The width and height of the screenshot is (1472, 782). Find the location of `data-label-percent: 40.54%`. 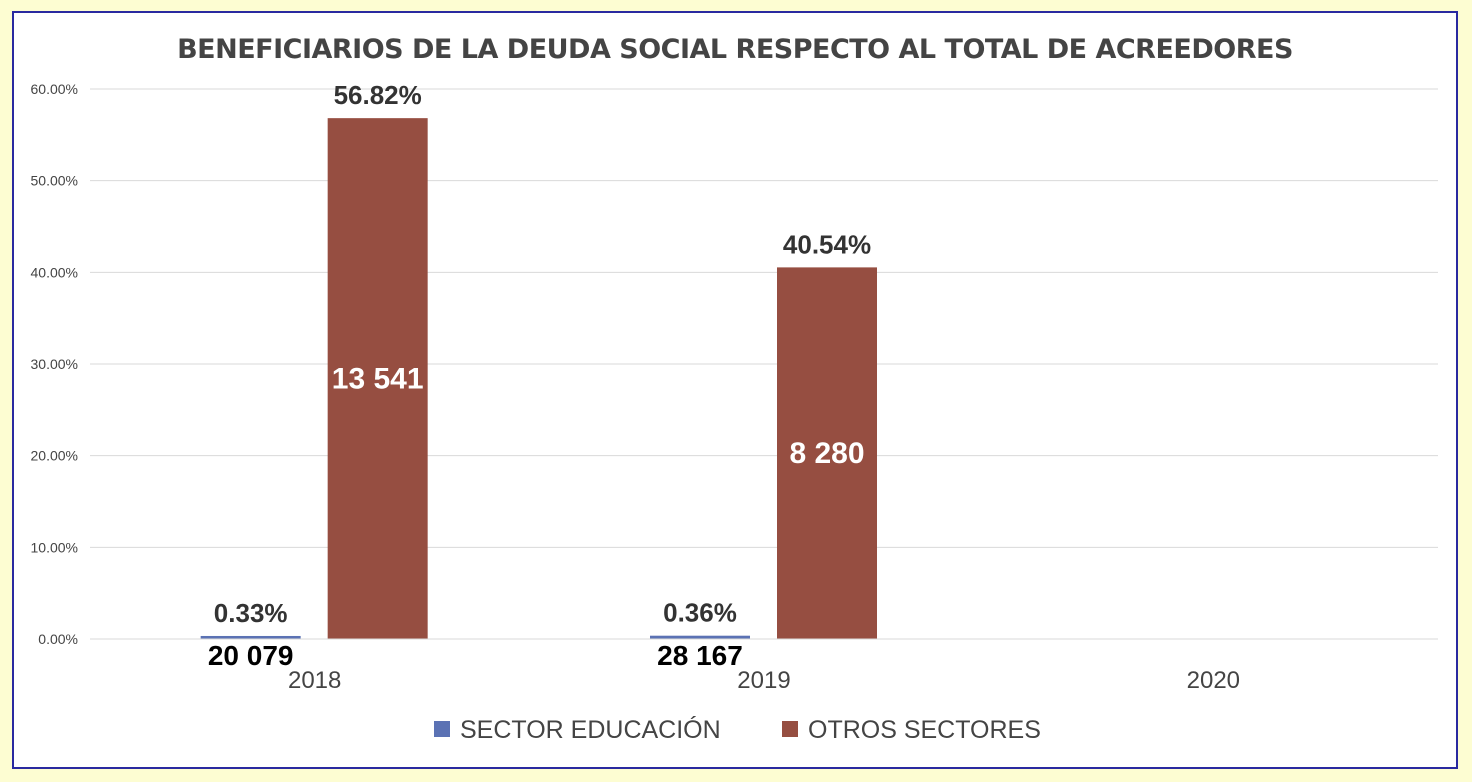

data-label-percent: 40.54% is located at coordinates (827, 244).